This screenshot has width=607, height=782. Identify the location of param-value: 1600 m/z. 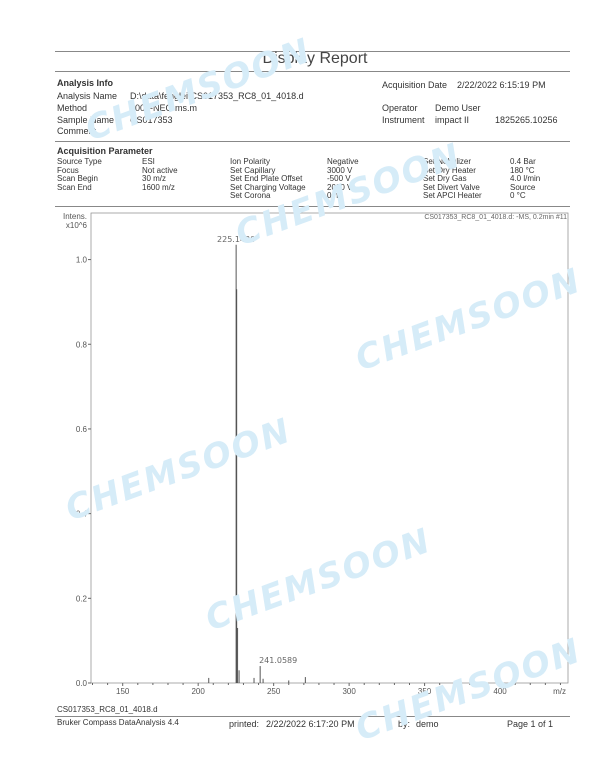
(158, 187).